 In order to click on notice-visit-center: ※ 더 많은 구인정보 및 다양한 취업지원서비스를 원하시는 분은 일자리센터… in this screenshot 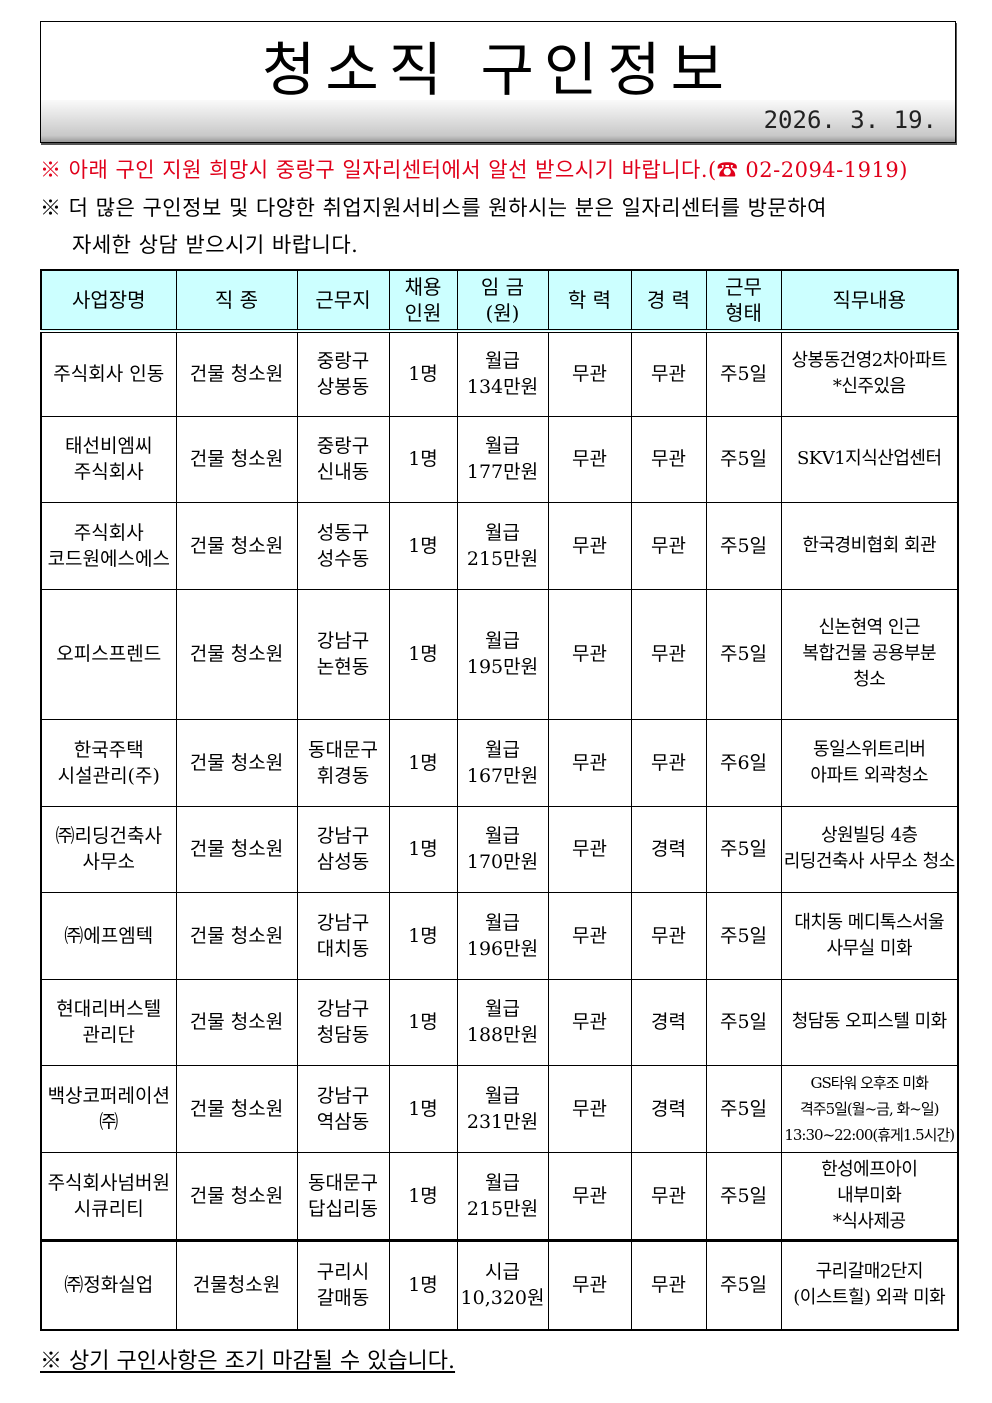, I will do `click(433, 208)`.